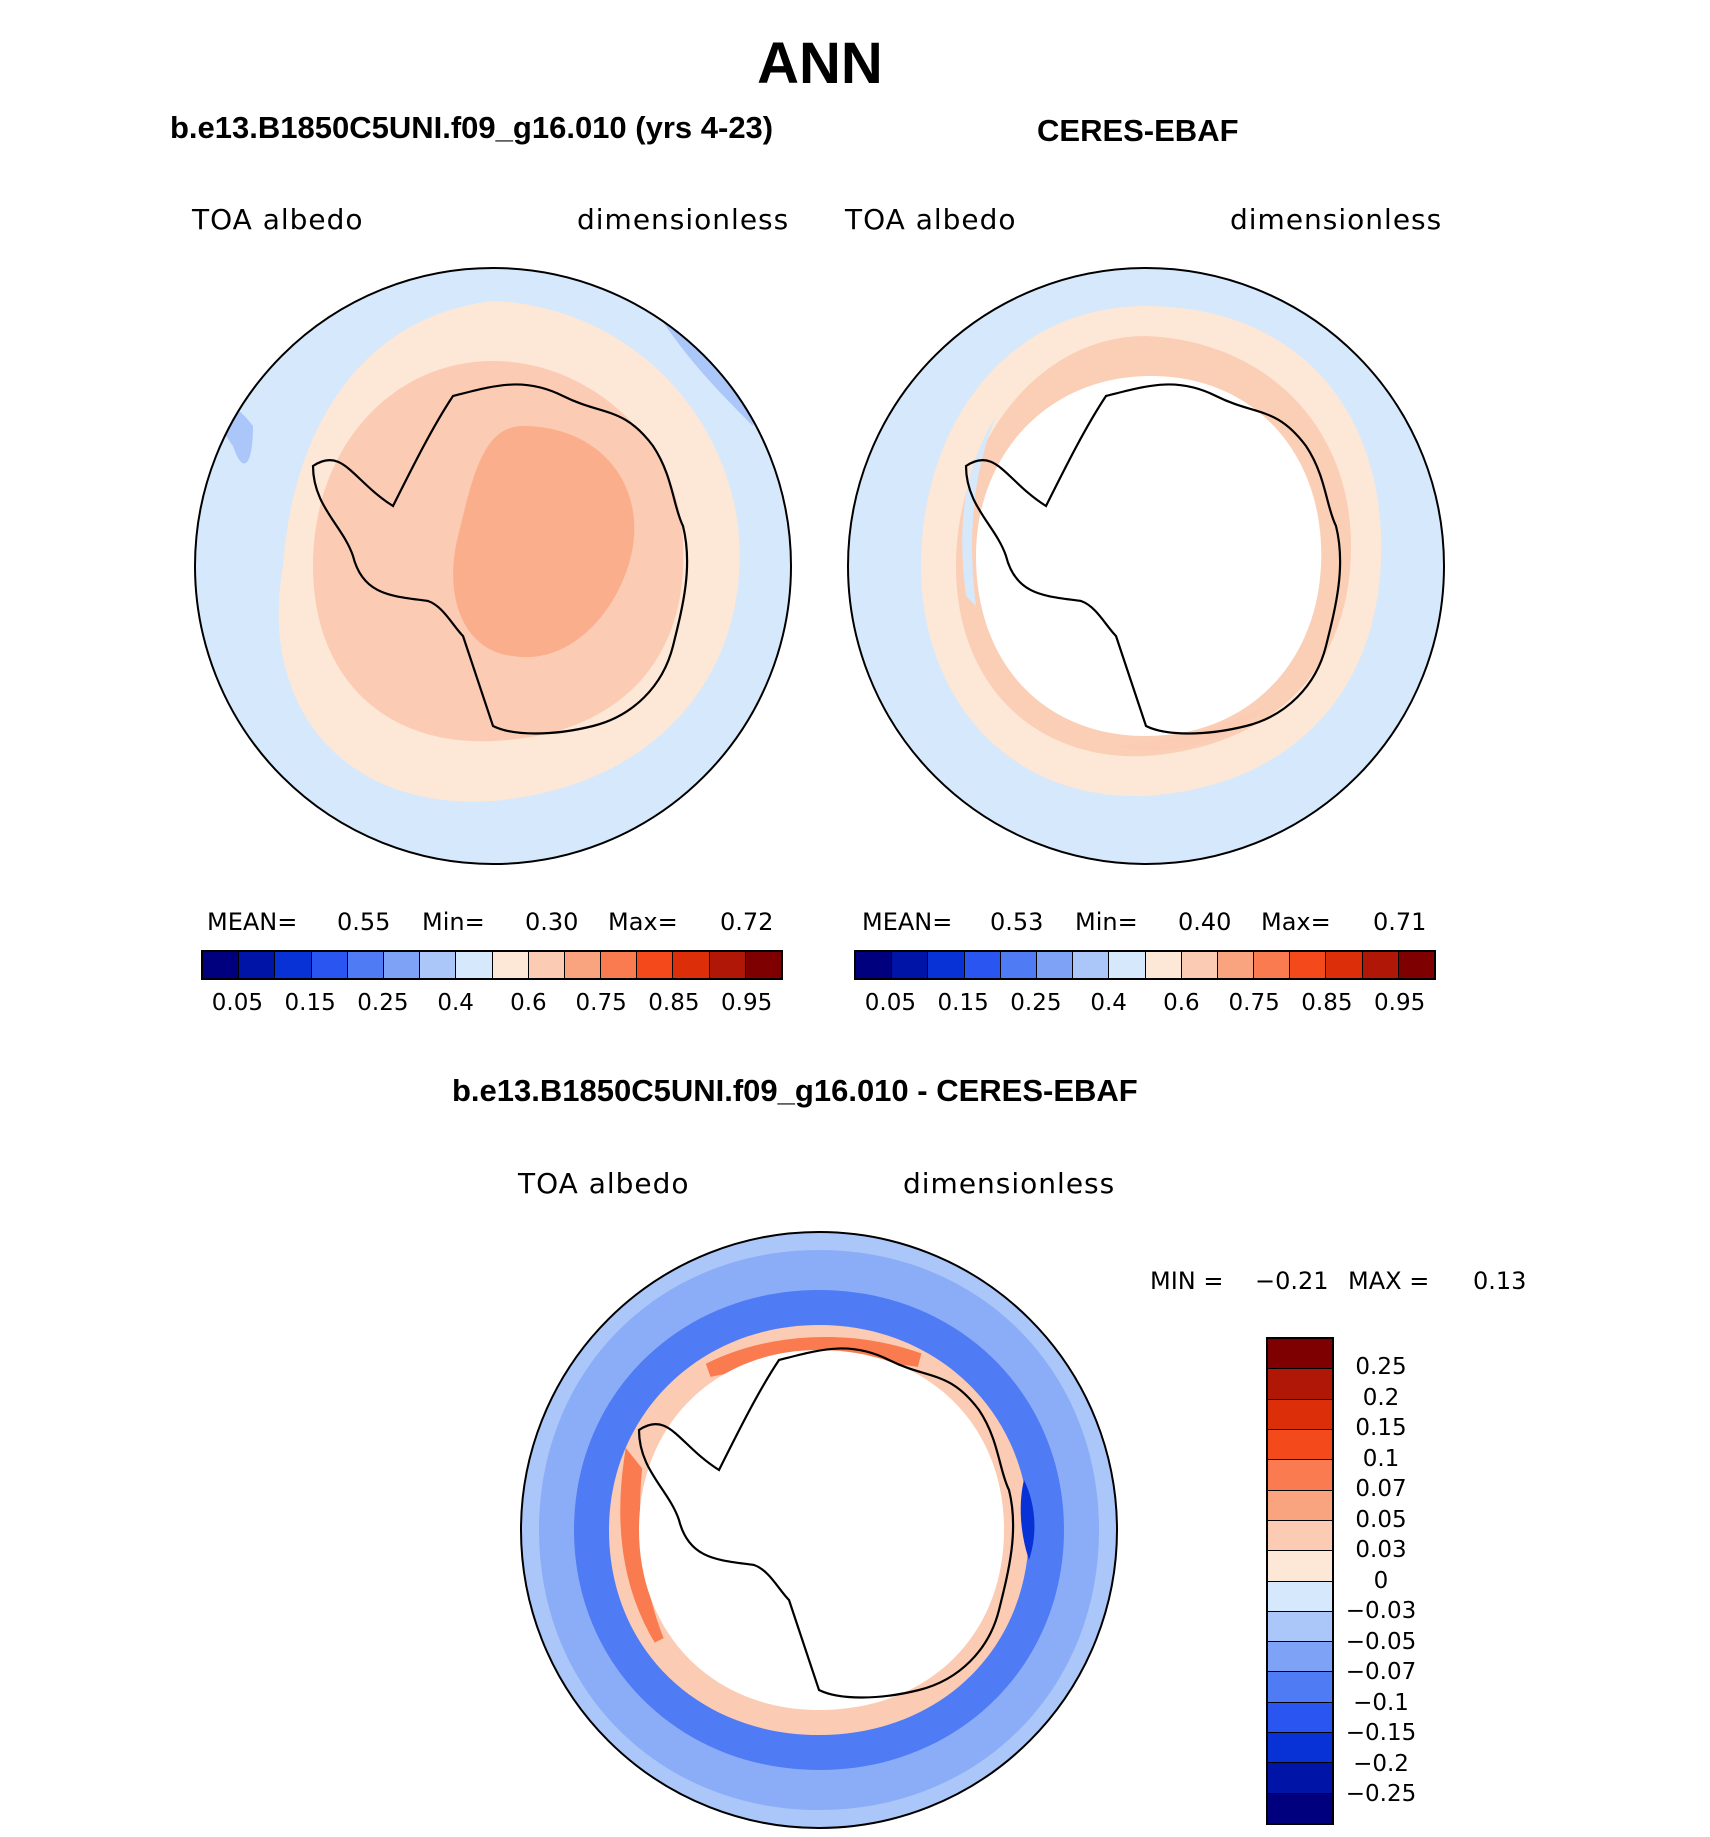 This screenshot has width=1710, height=1837. Describe the element at coordinates (1381, 1794) in the screenshot. I see `colorbar-tick-label: −0.25` at that location.